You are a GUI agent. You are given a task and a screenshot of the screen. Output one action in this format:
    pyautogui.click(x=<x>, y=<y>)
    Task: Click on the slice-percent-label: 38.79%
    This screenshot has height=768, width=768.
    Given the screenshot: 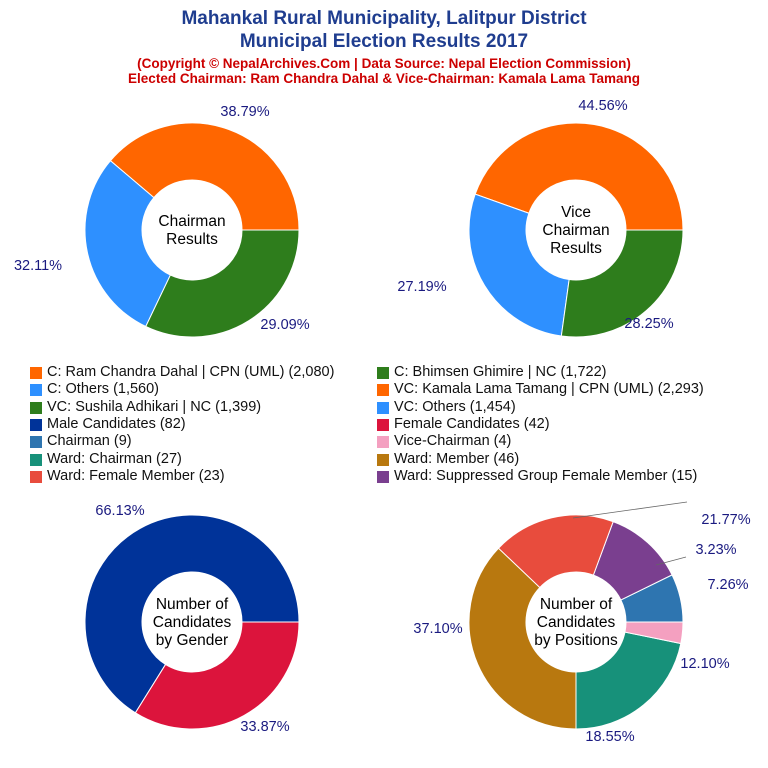 What is the action you would take?
    pyautogui.click(x=244, y=112)
    